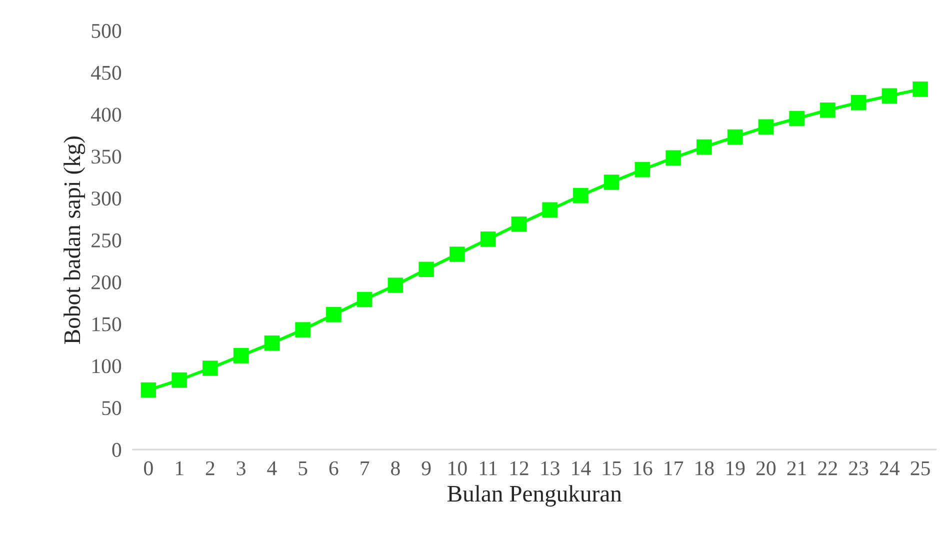  I want to click on x-tick-label: 22, so click(827, 468).